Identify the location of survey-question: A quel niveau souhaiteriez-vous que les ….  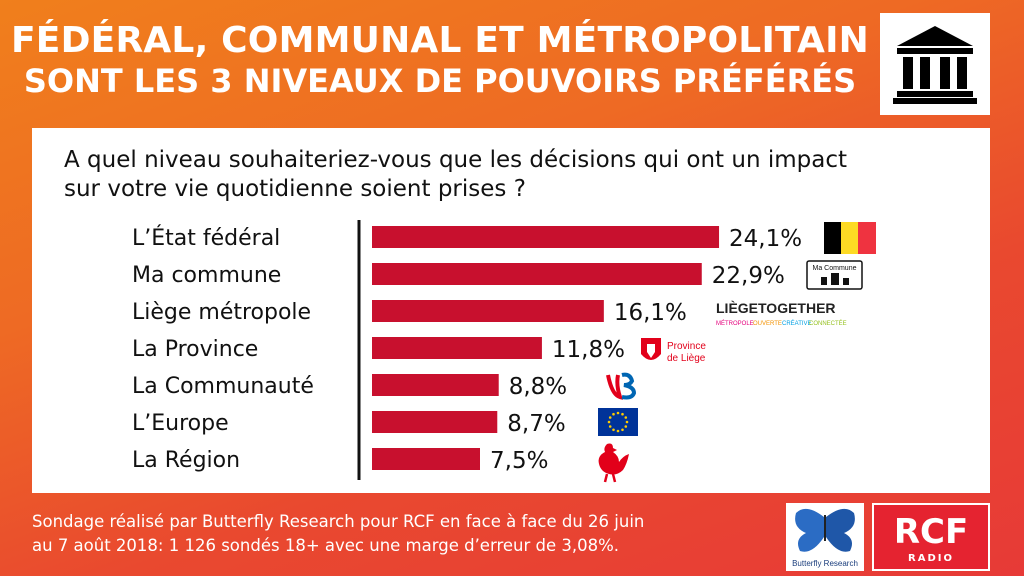
(514, 175).